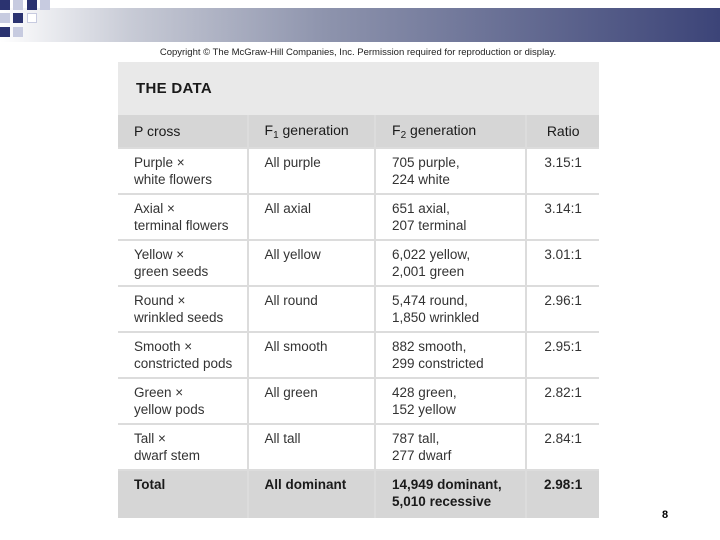 The width and height of the screenshot is (720, 540). I want to click on cross-line-1: Tall ×, so click(150, 438).